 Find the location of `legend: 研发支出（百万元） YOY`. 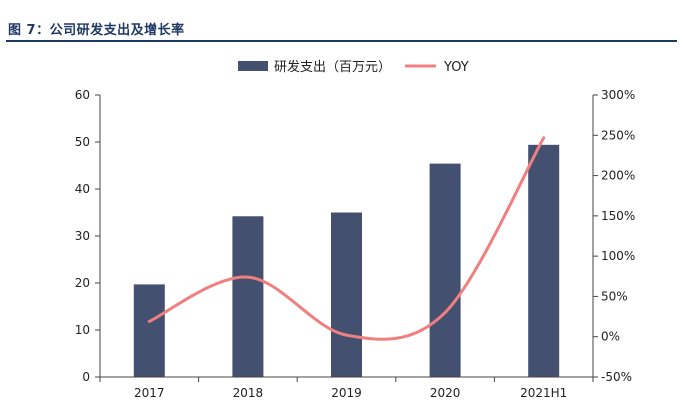

legend: 研发支出（百万元） YOY is located at coordinates (353, 67).